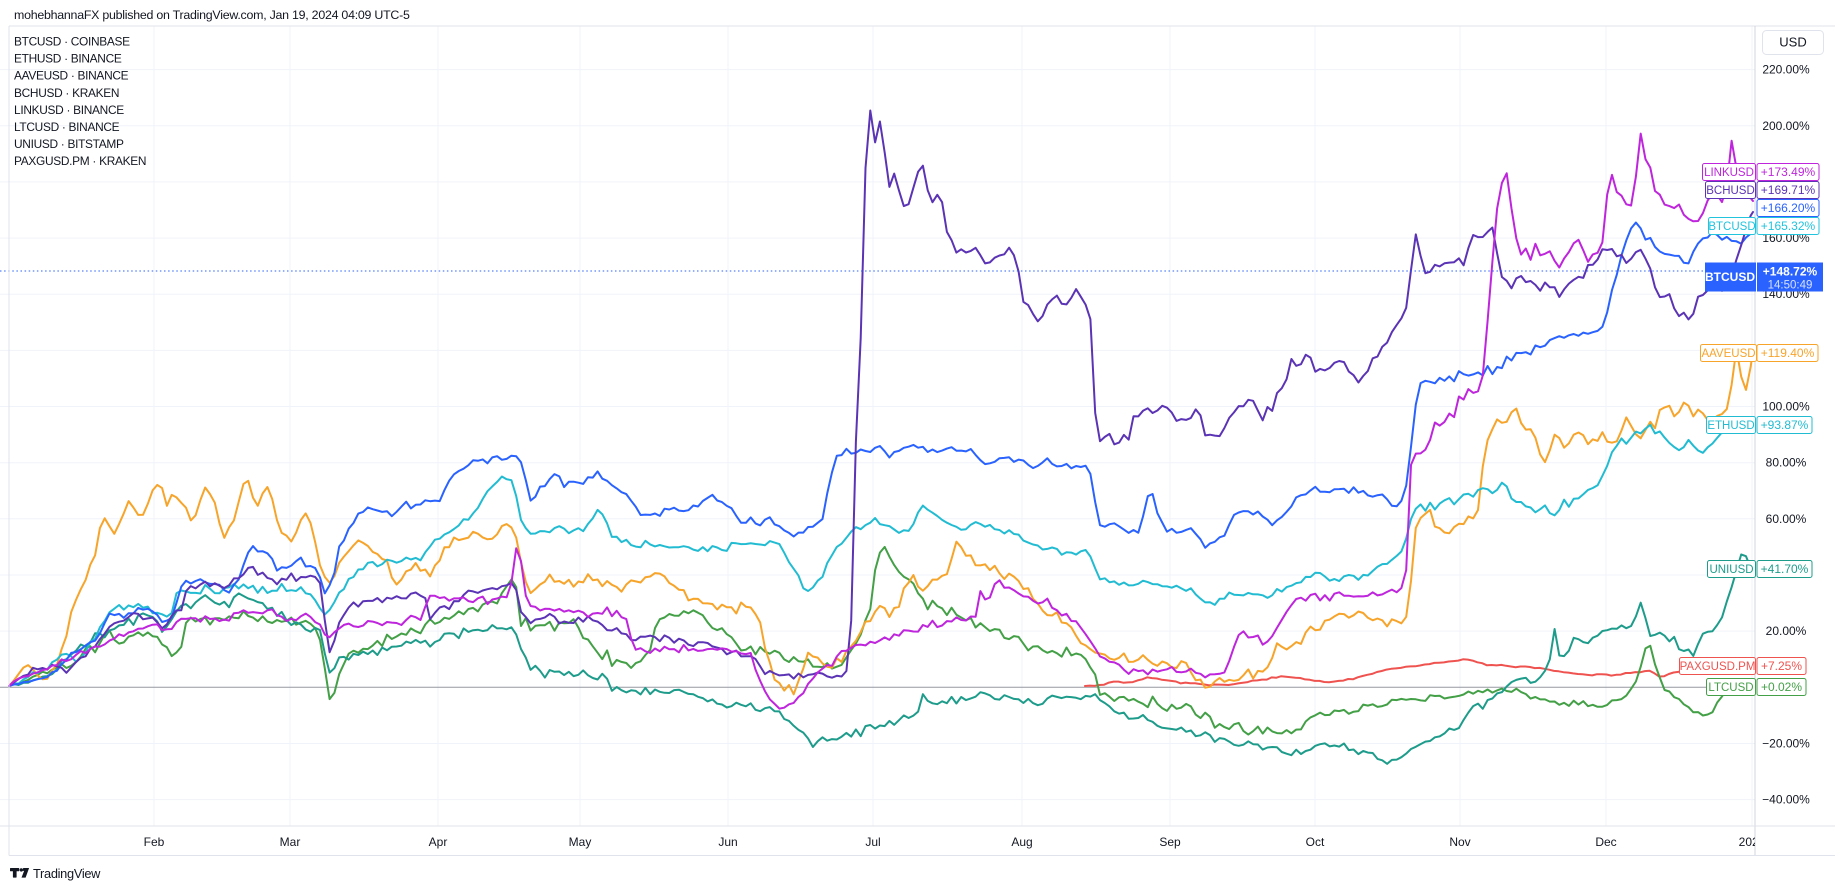  Describe the element at coordinates (66, 93) in the screenshot. I see `svg-text: BCHUSD · KRAKEN` at that location.